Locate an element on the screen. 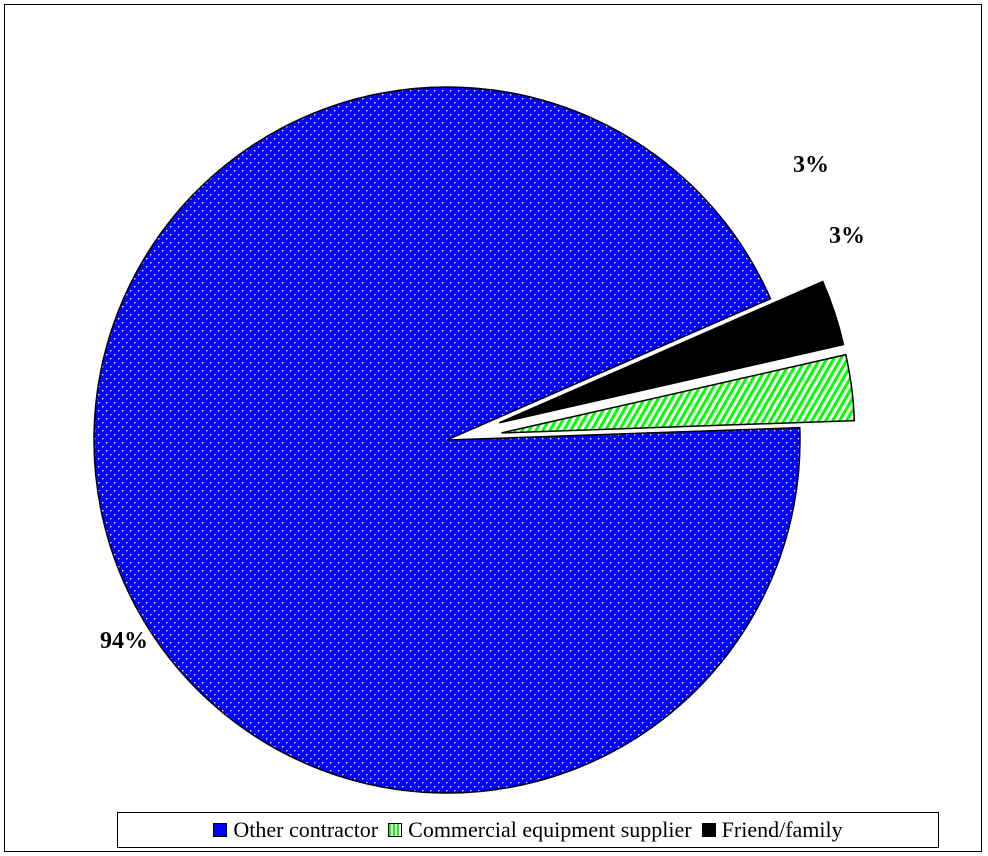 The width and height of the screenshot is (988, 856). legend-label-commercial-equipment-supplier: Commercial equipment supplier is located at coordinates (550, 829).